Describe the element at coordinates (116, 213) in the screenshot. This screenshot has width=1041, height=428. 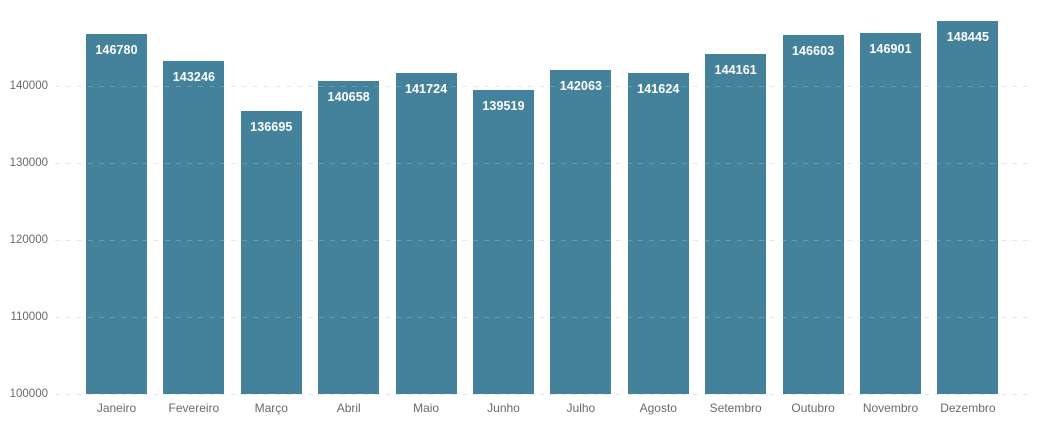
I see `bar-janeiro: 146780` at that location.